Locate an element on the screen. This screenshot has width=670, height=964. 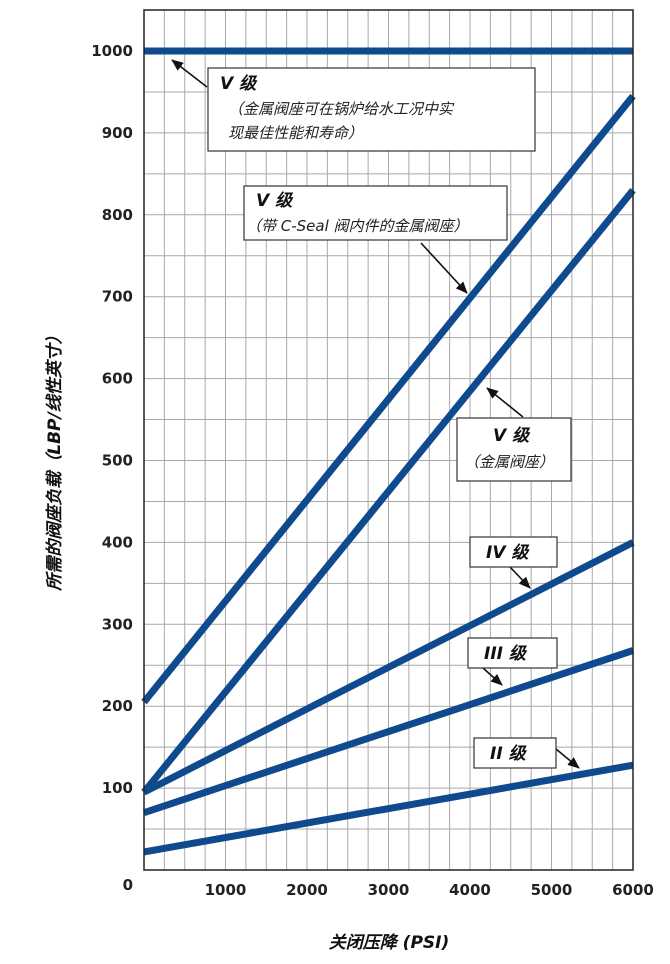
y-tick-label: 700 is located at coordinates (117, 297).